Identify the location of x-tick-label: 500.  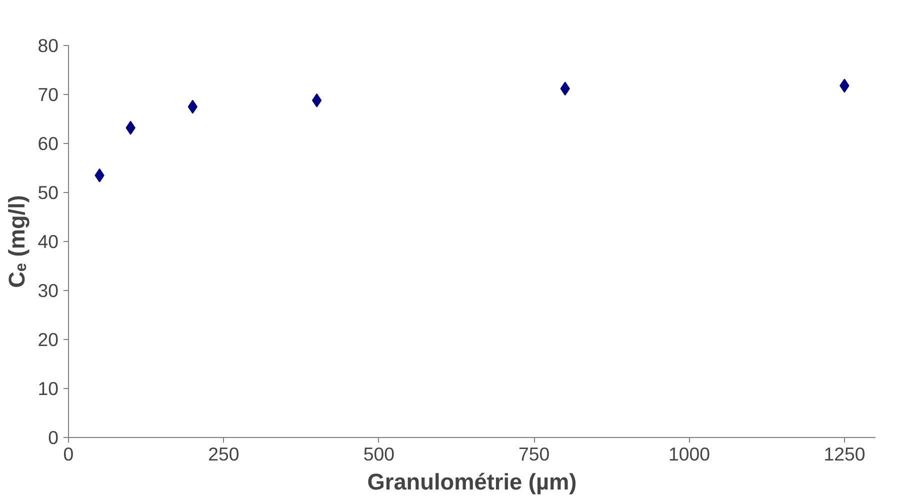
(378, 454).